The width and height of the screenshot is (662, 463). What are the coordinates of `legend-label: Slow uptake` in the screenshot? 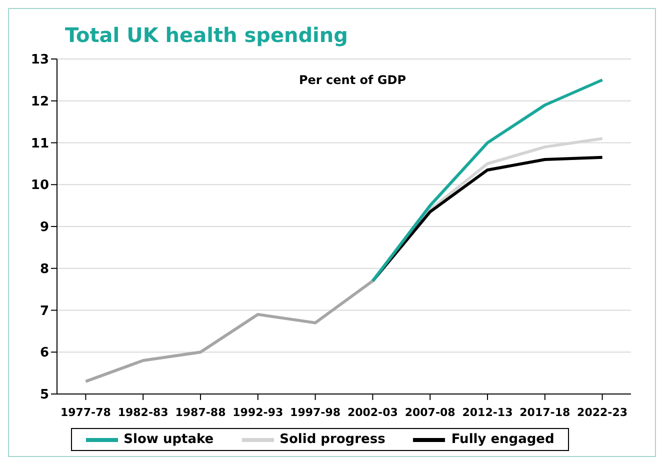 It's located at (168, 439).